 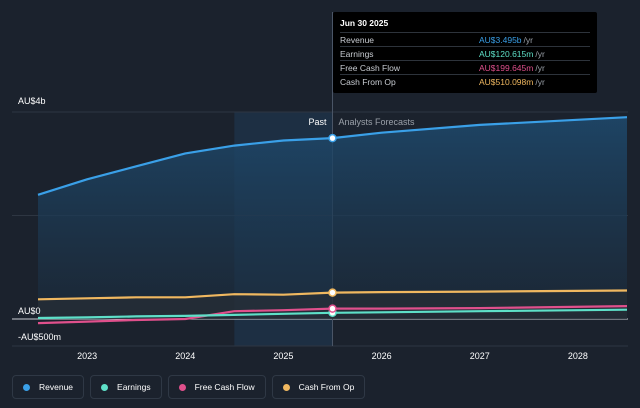 I want to click on legend-label: Earnings, so click(x=134, y=387).